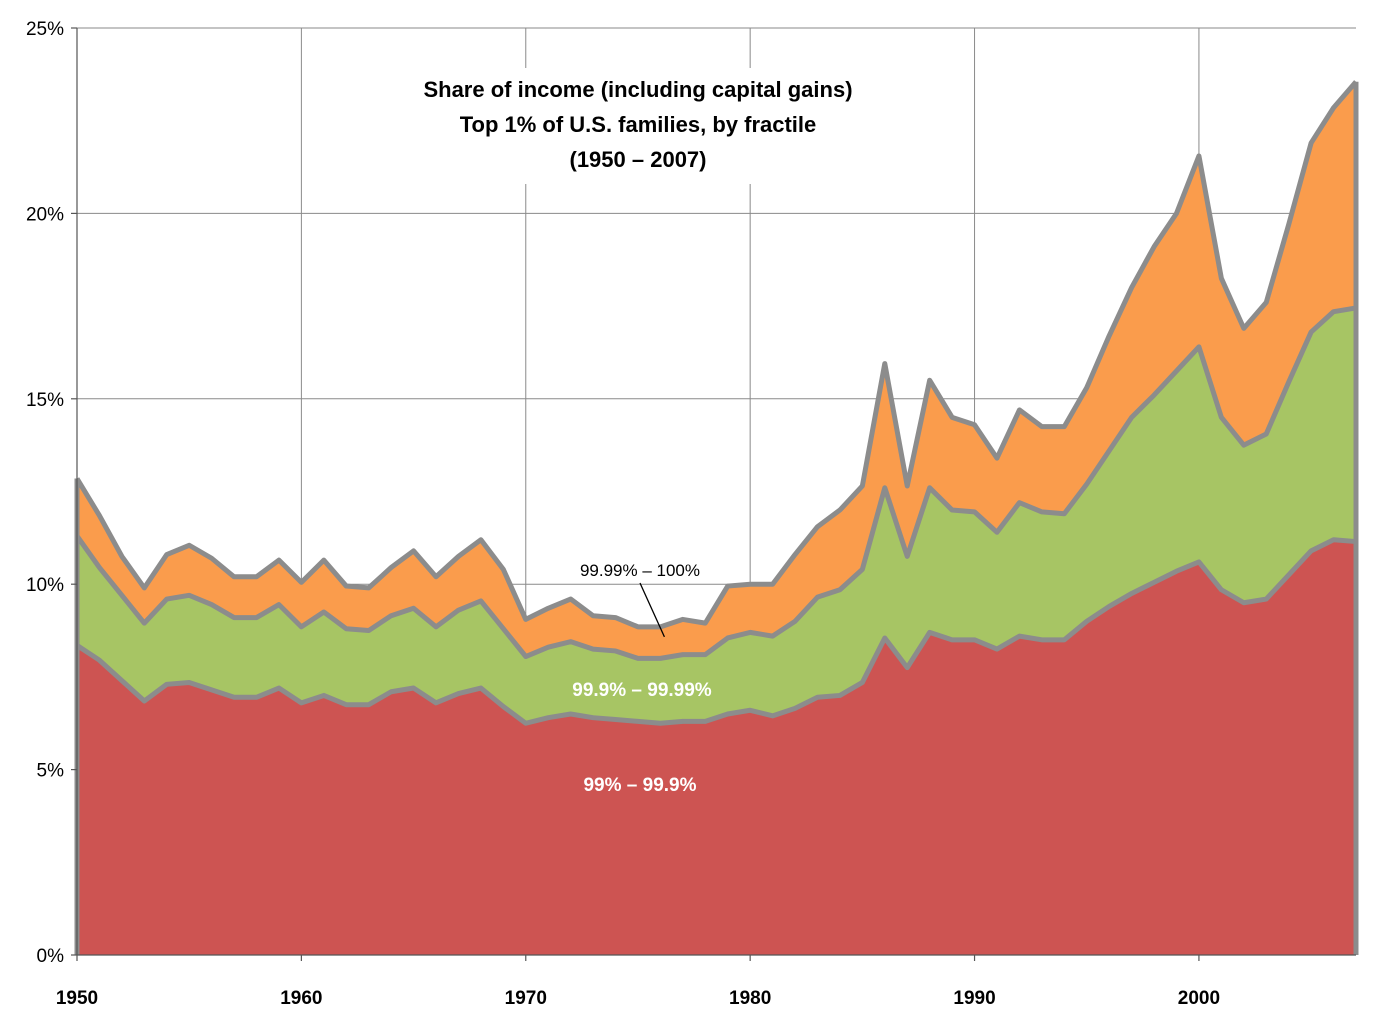 This screenshot has height=1019, width=1379. I want to click on x-tick-label: 1990, so click(974, 998).